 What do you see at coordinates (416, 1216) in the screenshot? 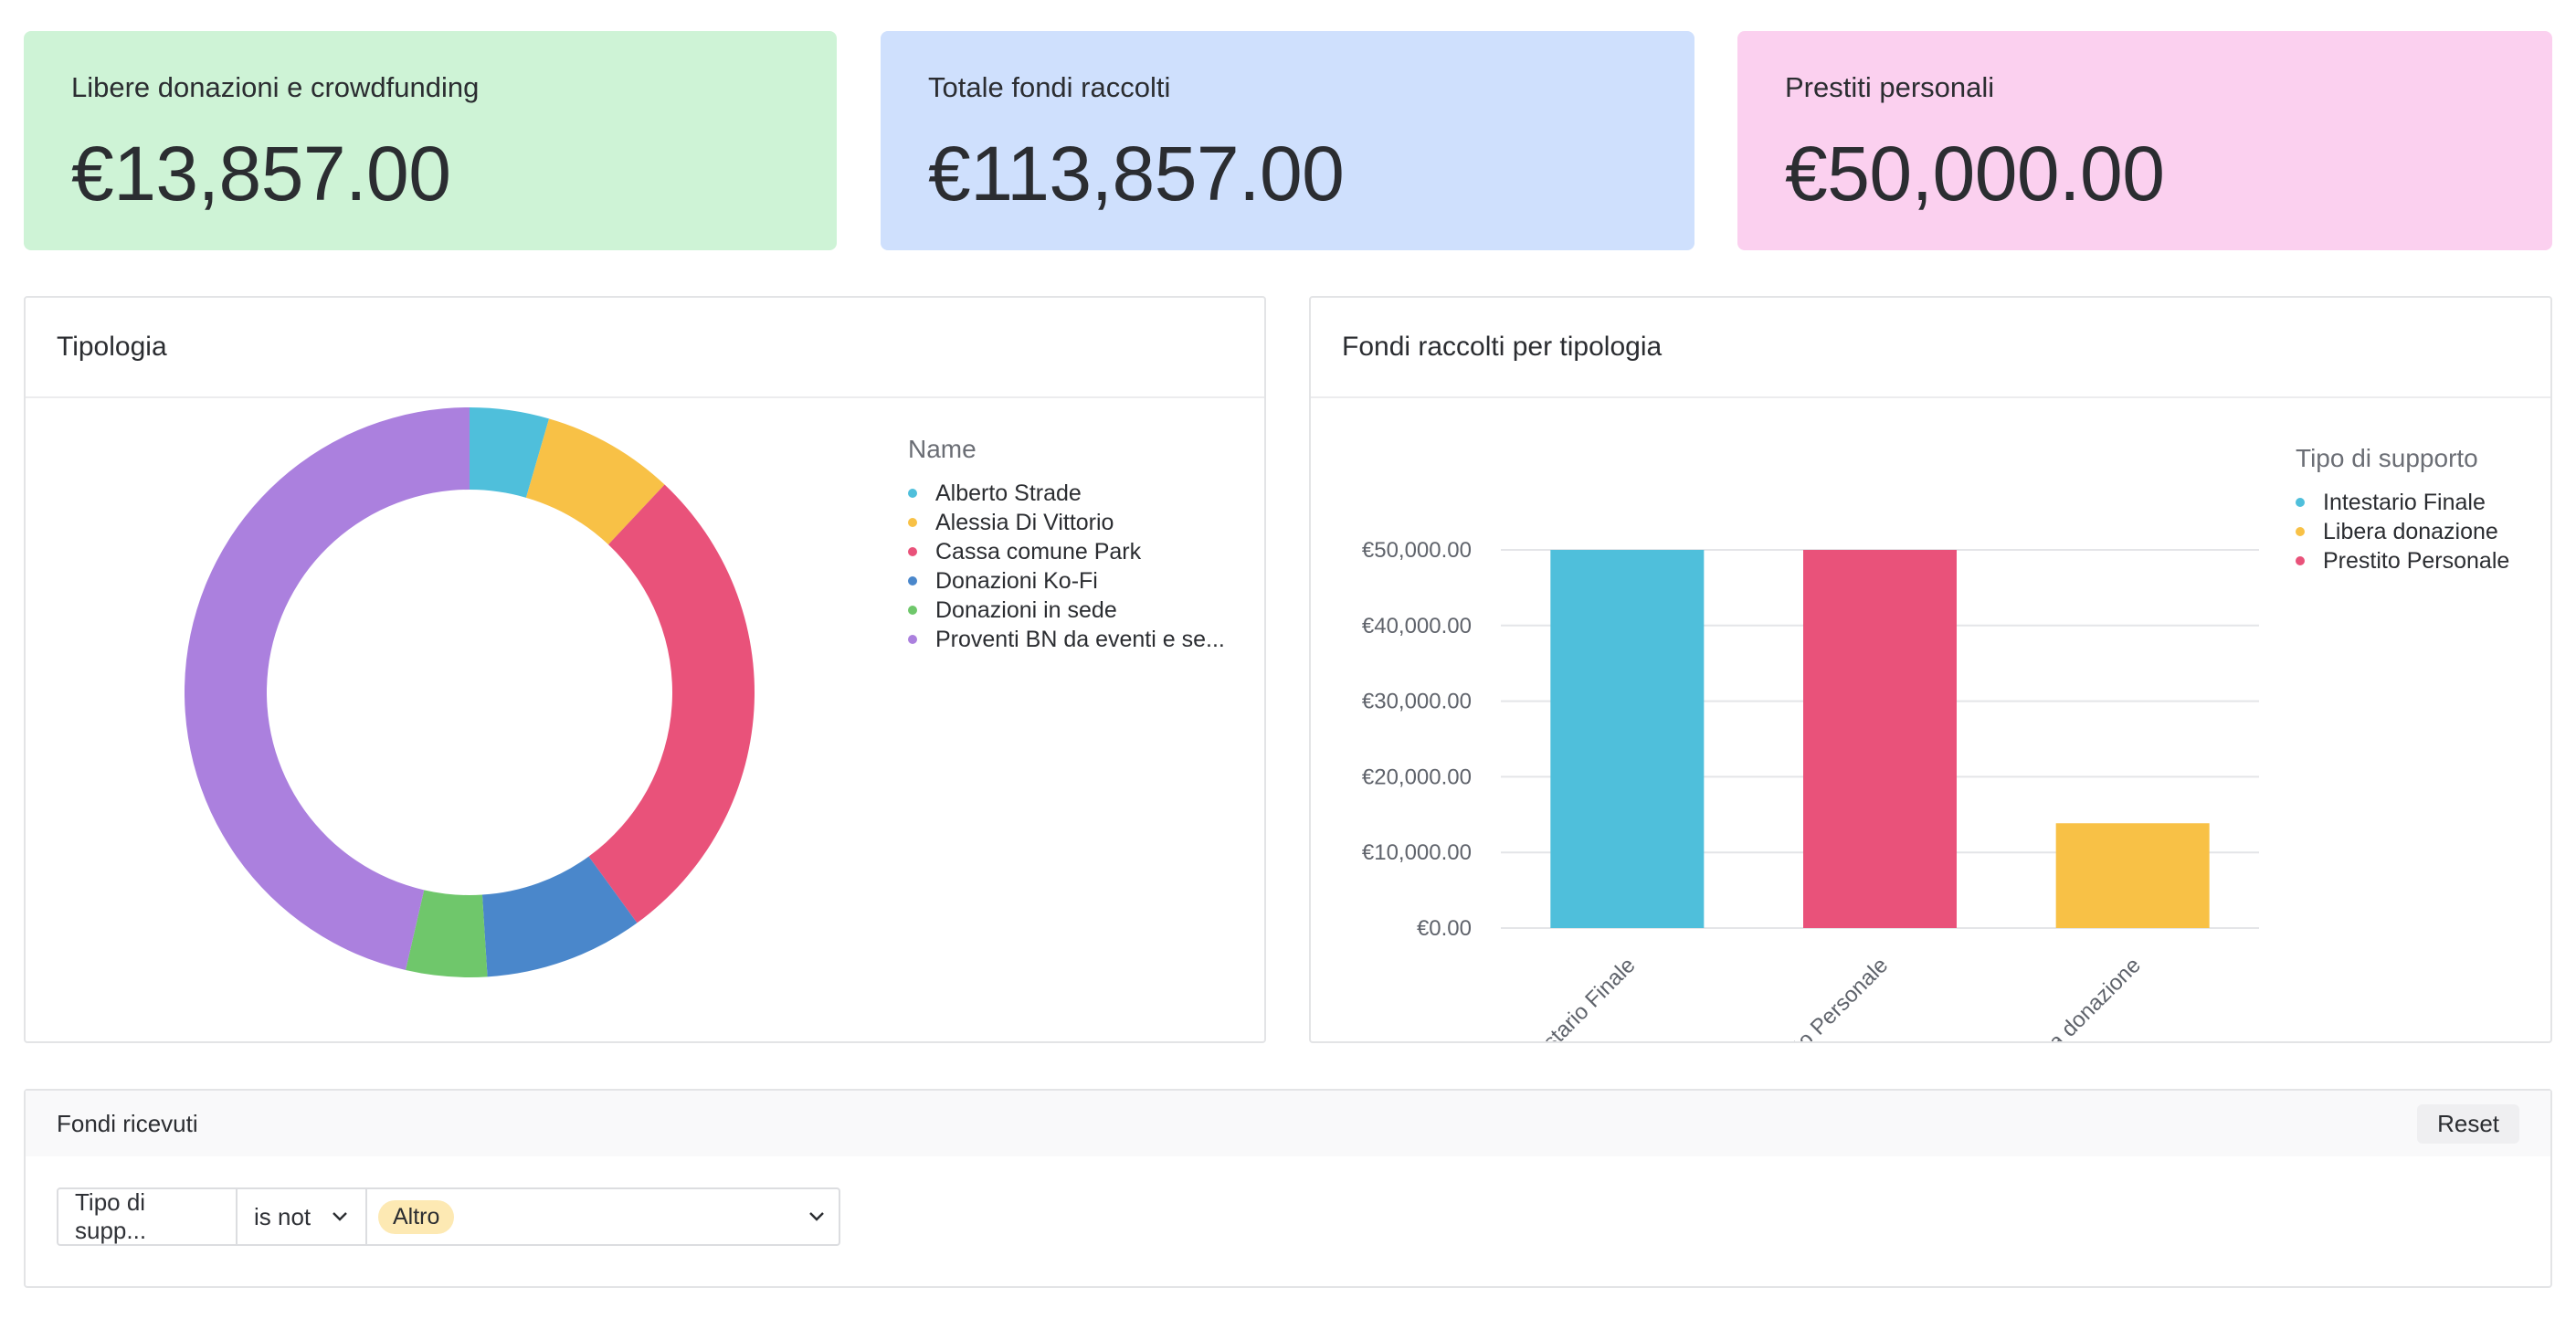
I see `filter-value-chip: Altro` at bounding box center [416, 1216].